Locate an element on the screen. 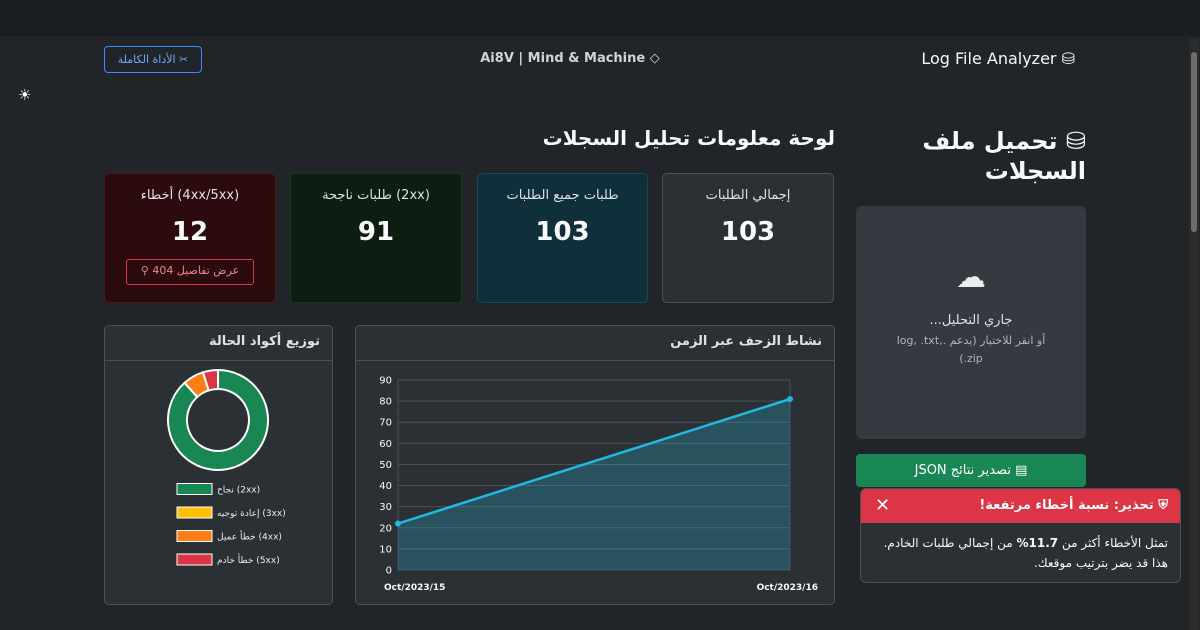 Image resolution: width=1200 pixels, height=630 pixels. stat-card: إجمالي الطلبات 103 is located at coordinates (748, 238).